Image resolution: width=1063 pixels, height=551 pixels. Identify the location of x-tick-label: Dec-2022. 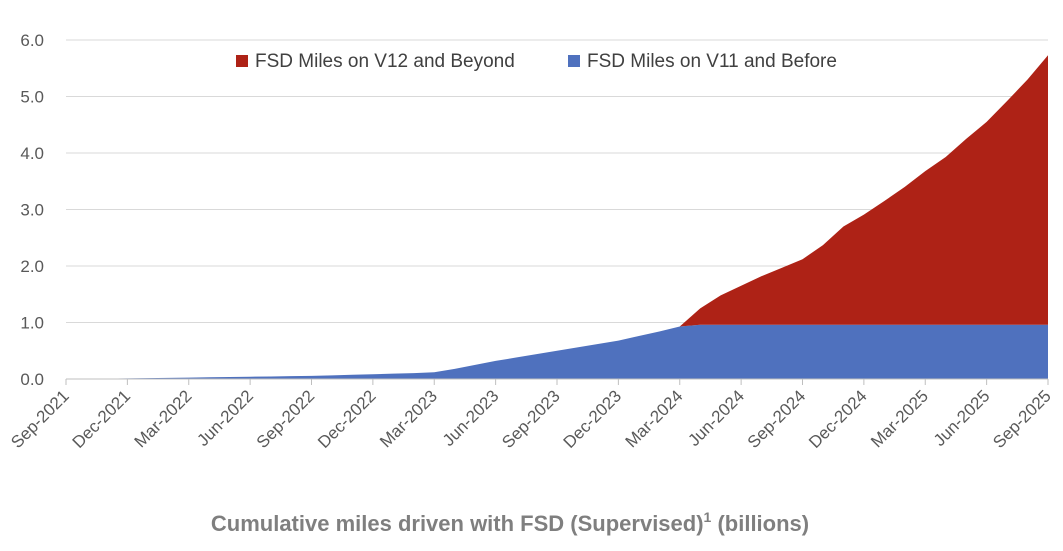
(347, 419).